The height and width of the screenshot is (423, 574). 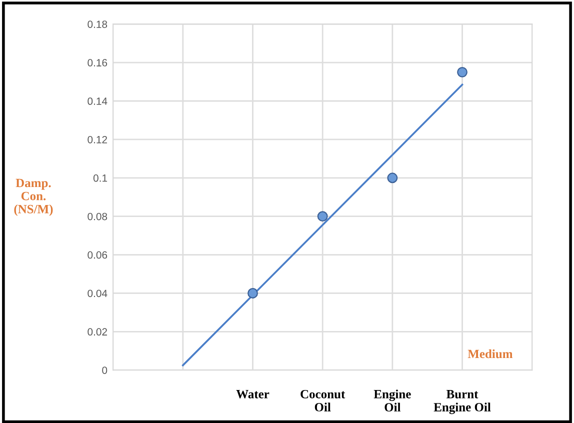 What do you see at coordinates (98, 294) in the screenshot?
I see `y-tick-label: 0.04` at bounding box center [98, 294].